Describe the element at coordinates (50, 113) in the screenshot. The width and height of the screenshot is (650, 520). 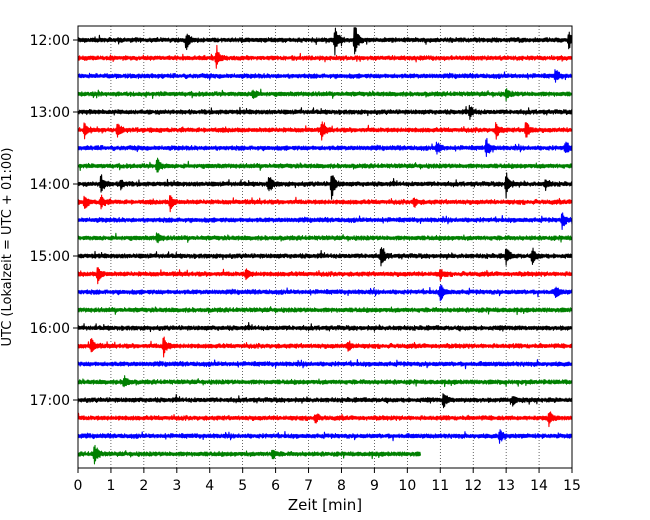
I see `y-tick-label: 13:00` at that location.